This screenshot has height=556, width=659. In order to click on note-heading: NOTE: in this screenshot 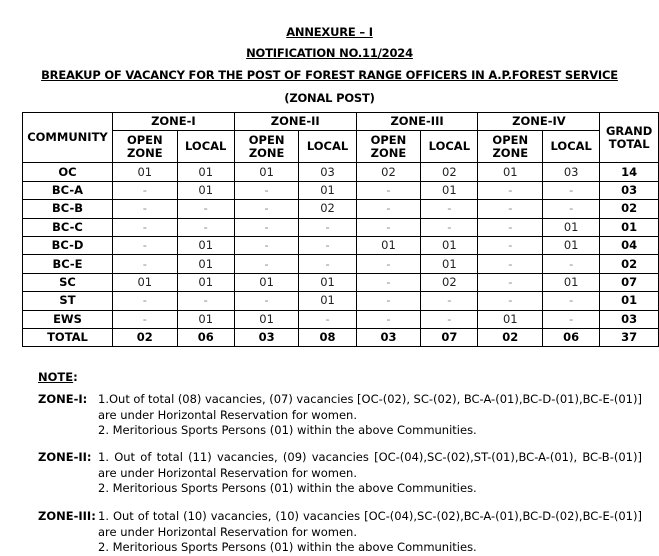, I will do `click(58, 377)`.